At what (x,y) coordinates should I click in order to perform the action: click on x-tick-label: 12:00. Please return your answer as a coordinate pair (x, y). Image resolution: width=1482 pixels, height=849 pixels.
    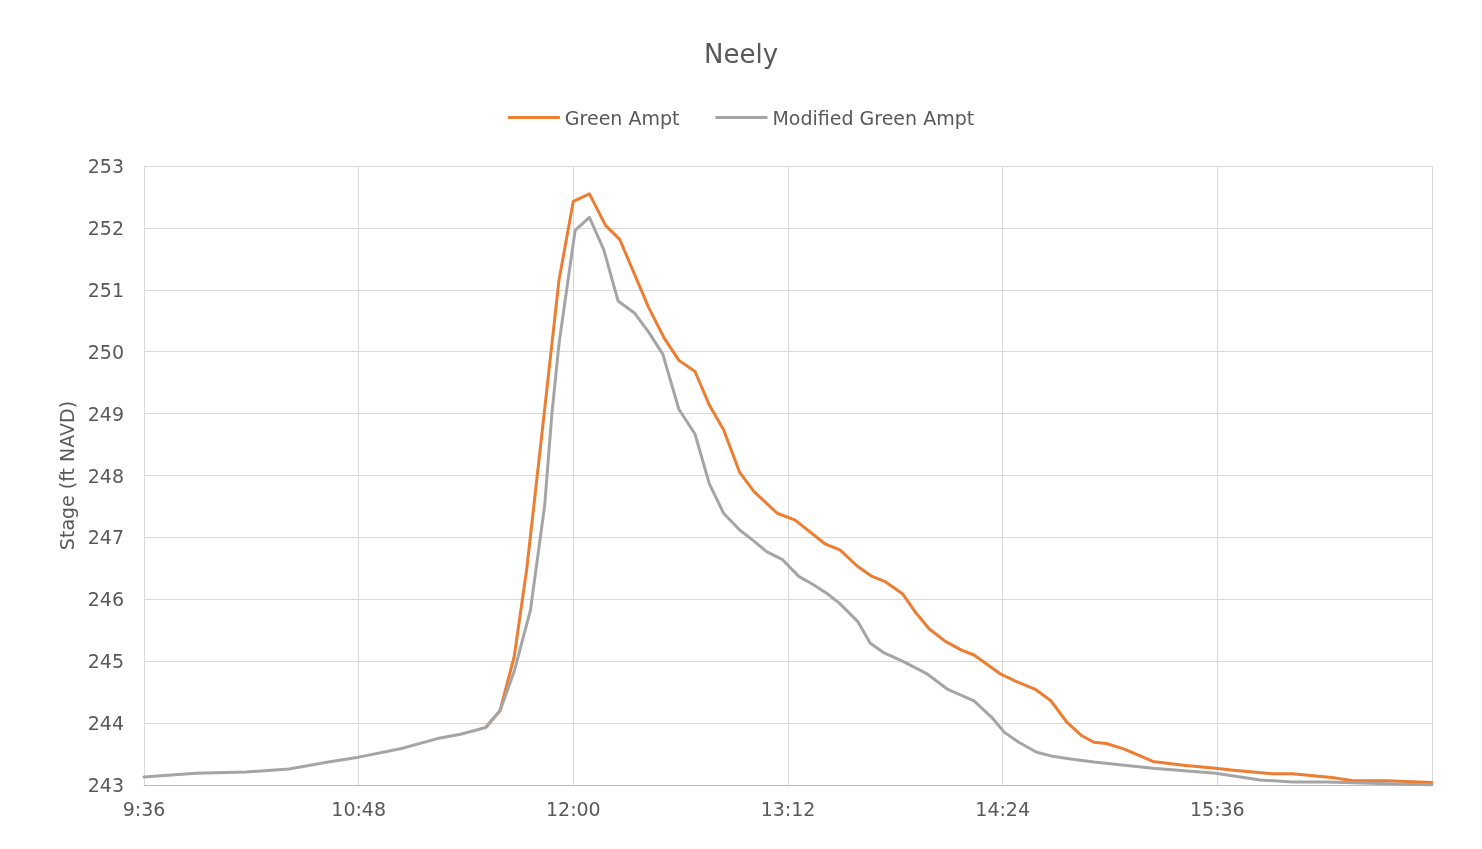
    Looking at the image, I should click on (573, 808).